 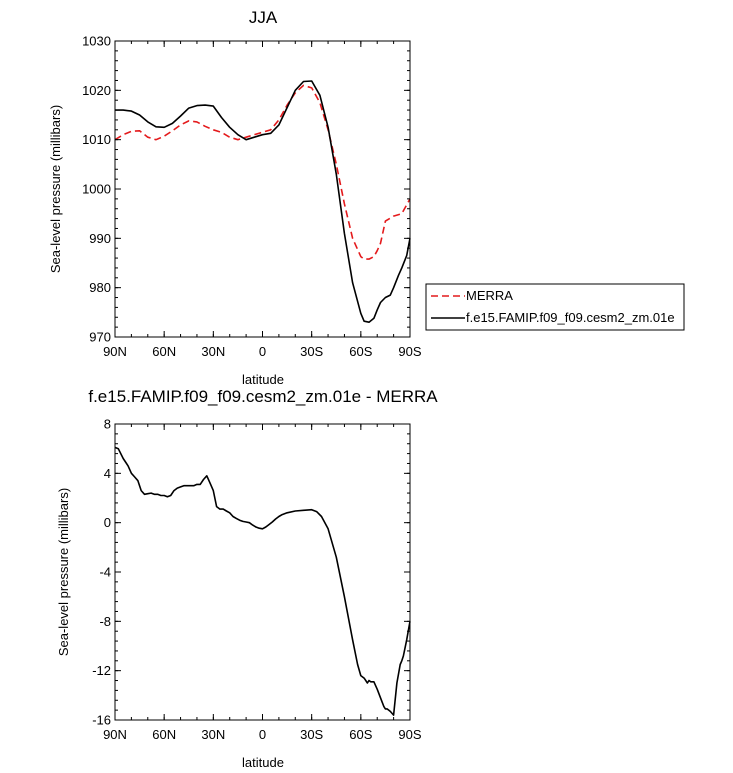 What do you see at coordinates (63, 572) in the screenshot?
I see `bottom-y-axis-title: Sea-level pressure (millibars)` at bounding box center [63, 572].